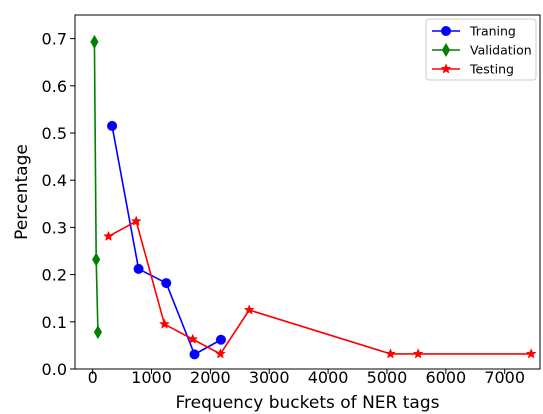 The width and height of the screenshot is (543, 414). I want to click on y-axis-title: Percentage, so click(22, 192).